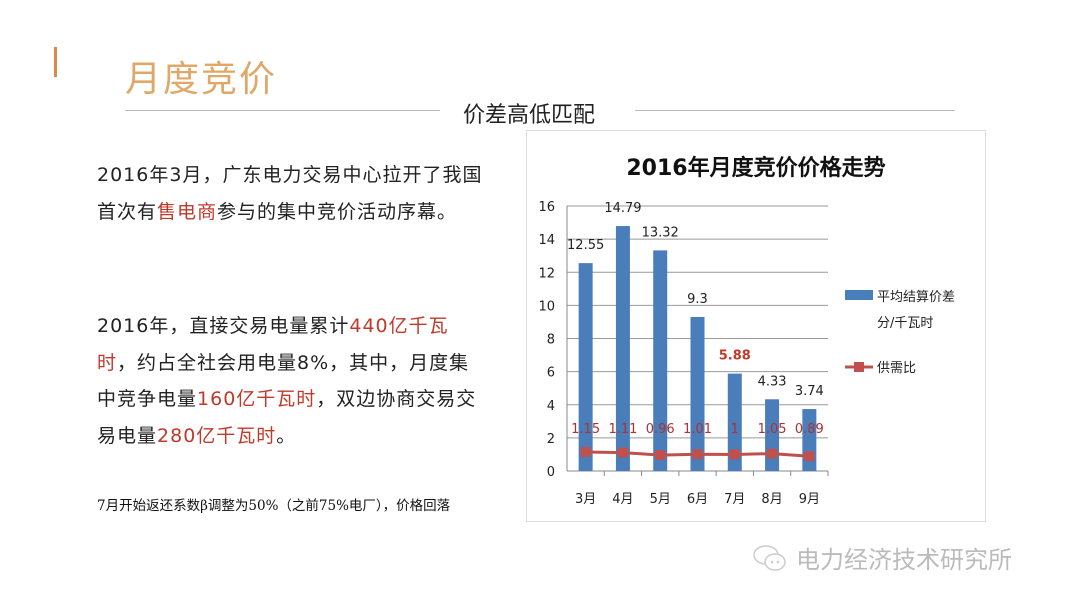  I want to click on y-tick-label: 6, so click(551, 373).